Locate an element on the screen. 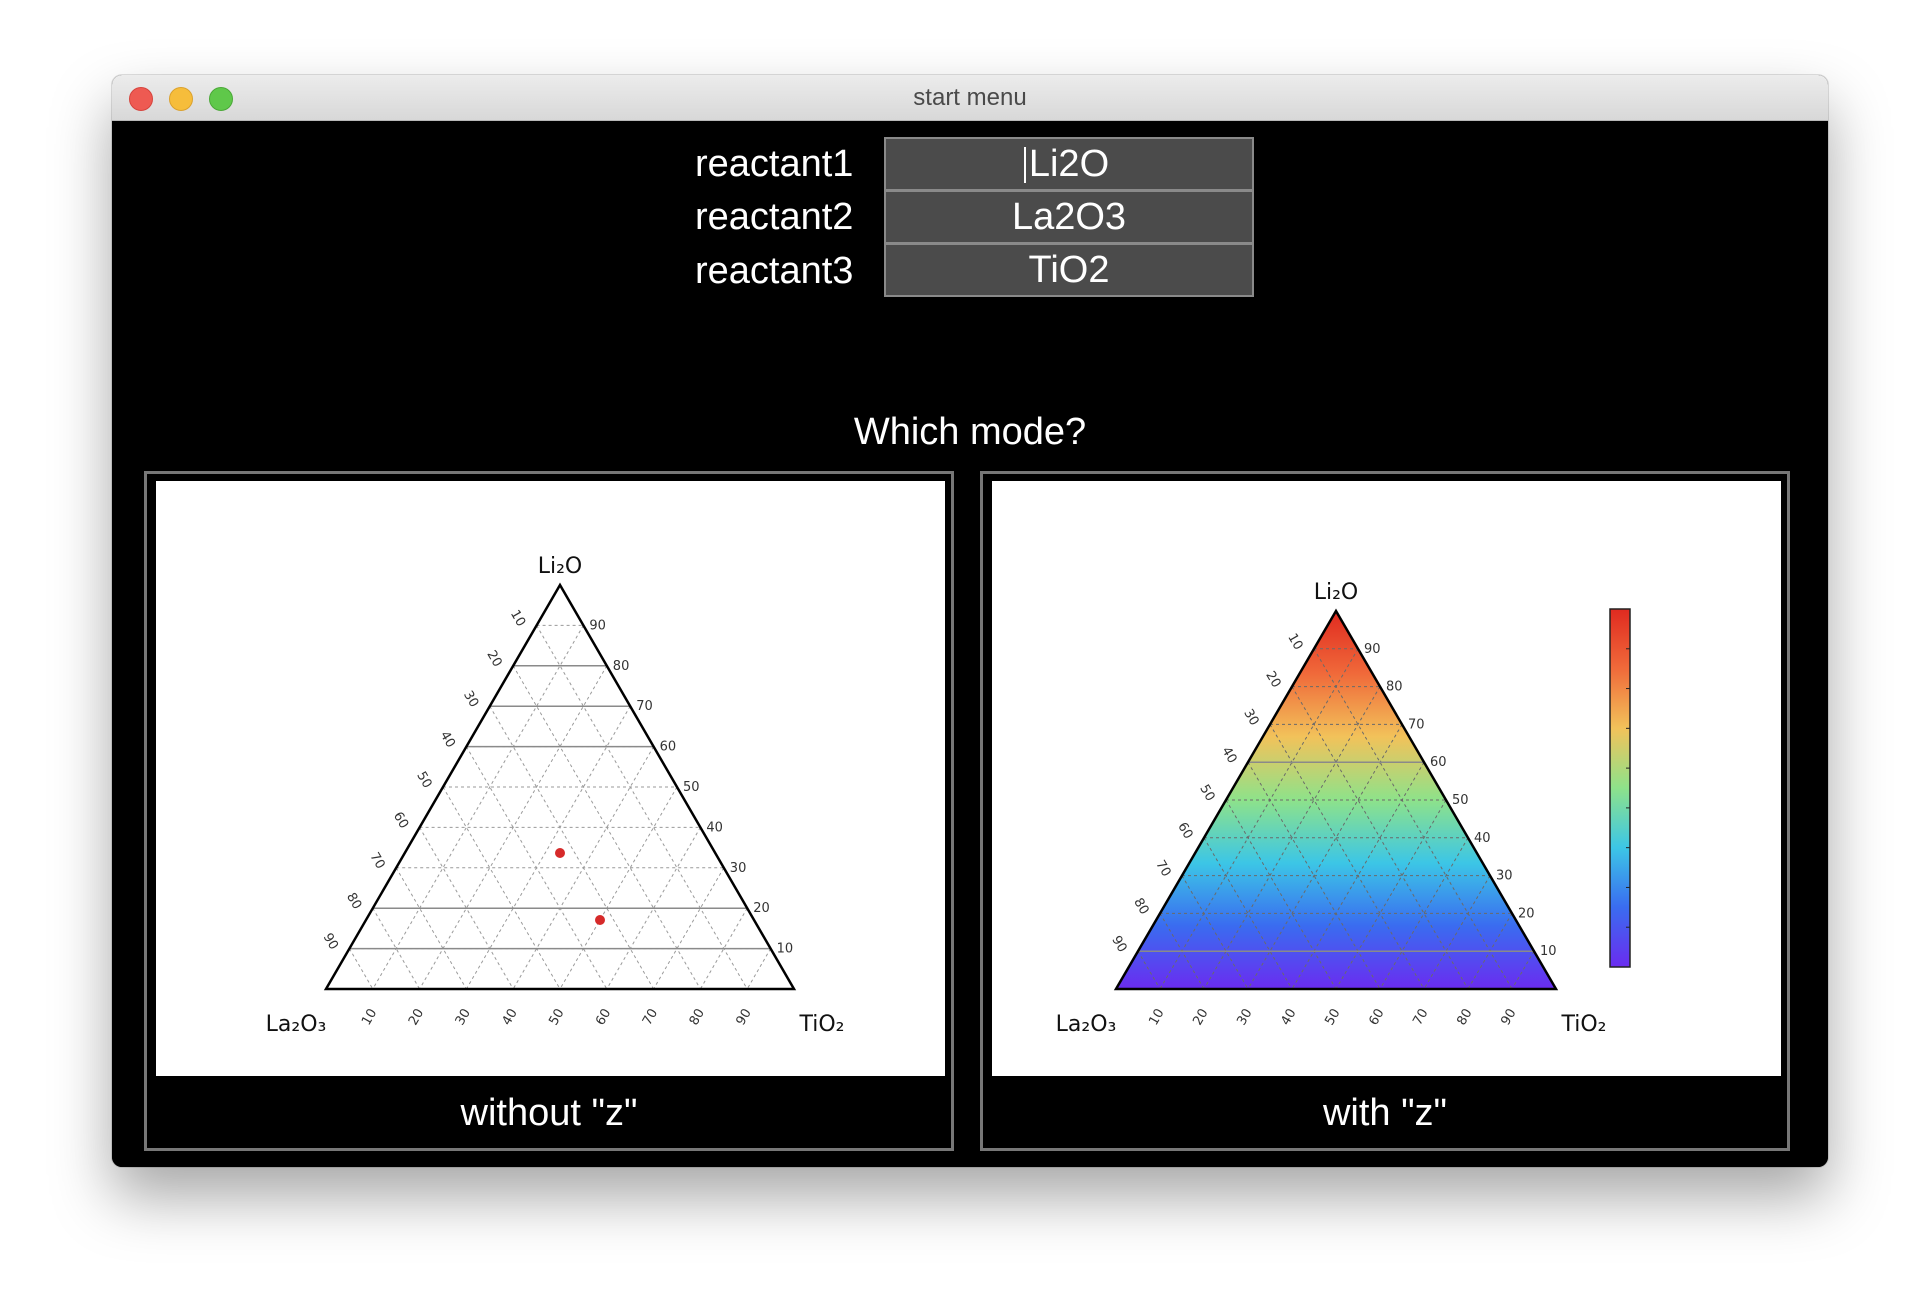  reactant2-label: reactant2 is located at coordinates (774, 217).